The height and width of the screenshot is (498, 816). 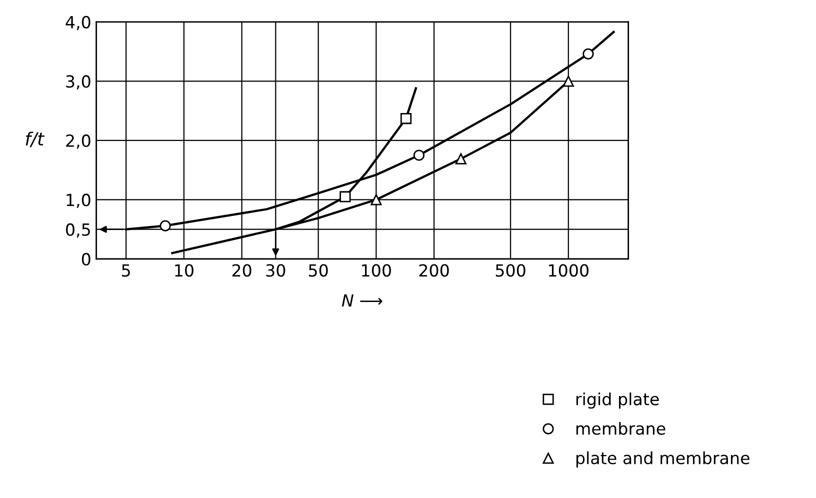 What do you see at coordinates (78, 230) in the screenshot?
I see `y-tick-label: 0,5` at bounding box center [78, 230].